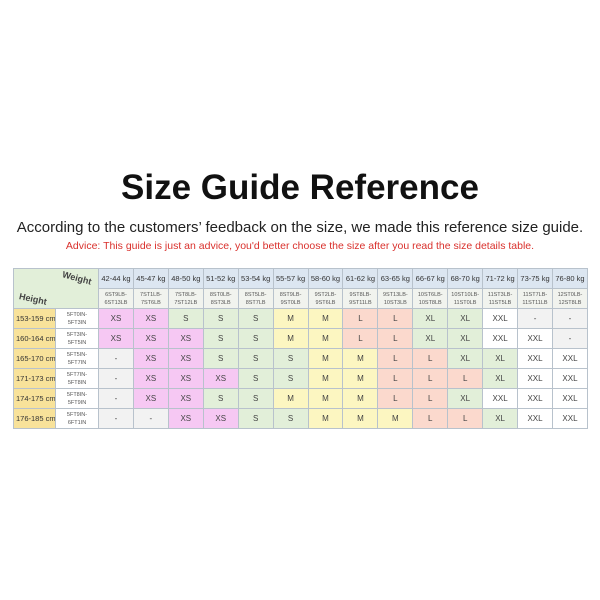 The image size is (600, 600). What do you see at coordinates (77, 394) in the screenshot?
I see `cell-line: 5FT8IN-` at bounding box center [77, 394].